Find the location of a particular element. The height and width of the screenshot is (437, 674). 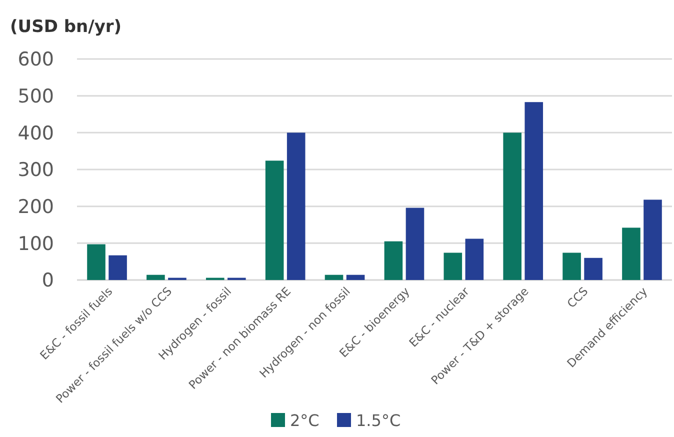

y-tick-label: 300 is located at coordinates (36, 170).